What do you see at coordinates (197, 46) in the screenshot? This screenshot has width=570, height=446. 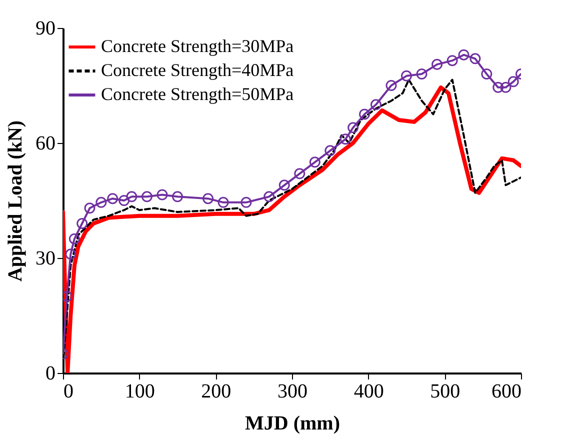 I see `legend-label: Concrete Strength=30MPa` at bounding box center [197, 46].